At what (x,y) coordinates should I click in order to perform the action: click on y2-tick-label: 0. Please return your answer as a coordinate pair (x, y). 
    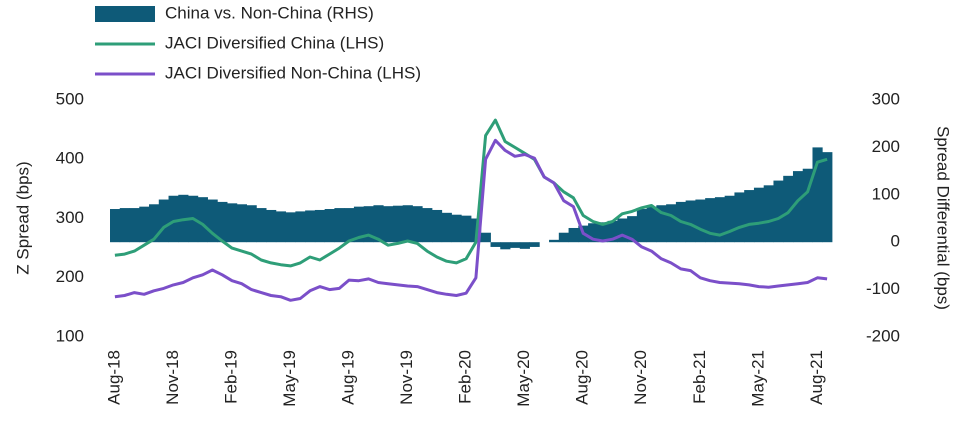
    Looking at the image, I should click on (895, 241).